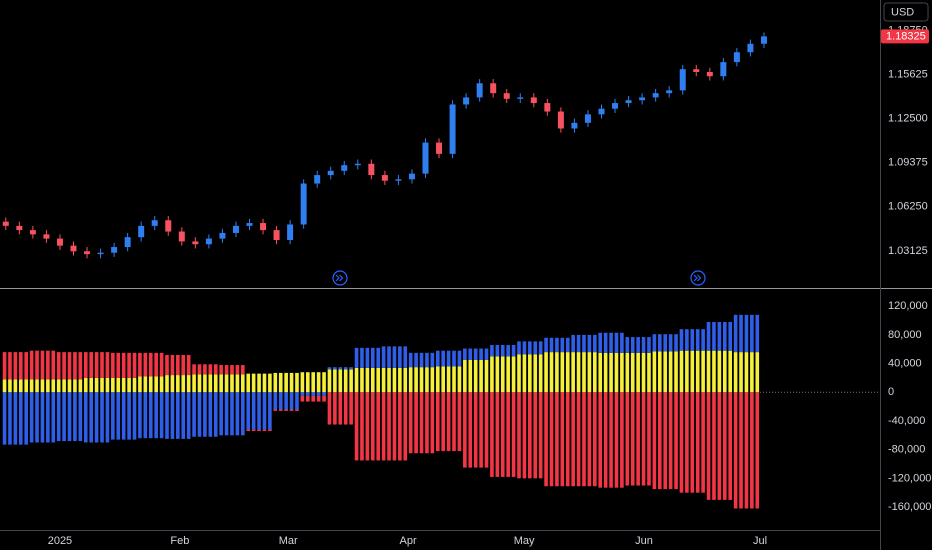 The width and height of the screenshot is (932, 550). What do you see at coordinates (905, 364) in the screenshot?
I see `y-tick-label: 40,000` at bounding box center [905, 364].